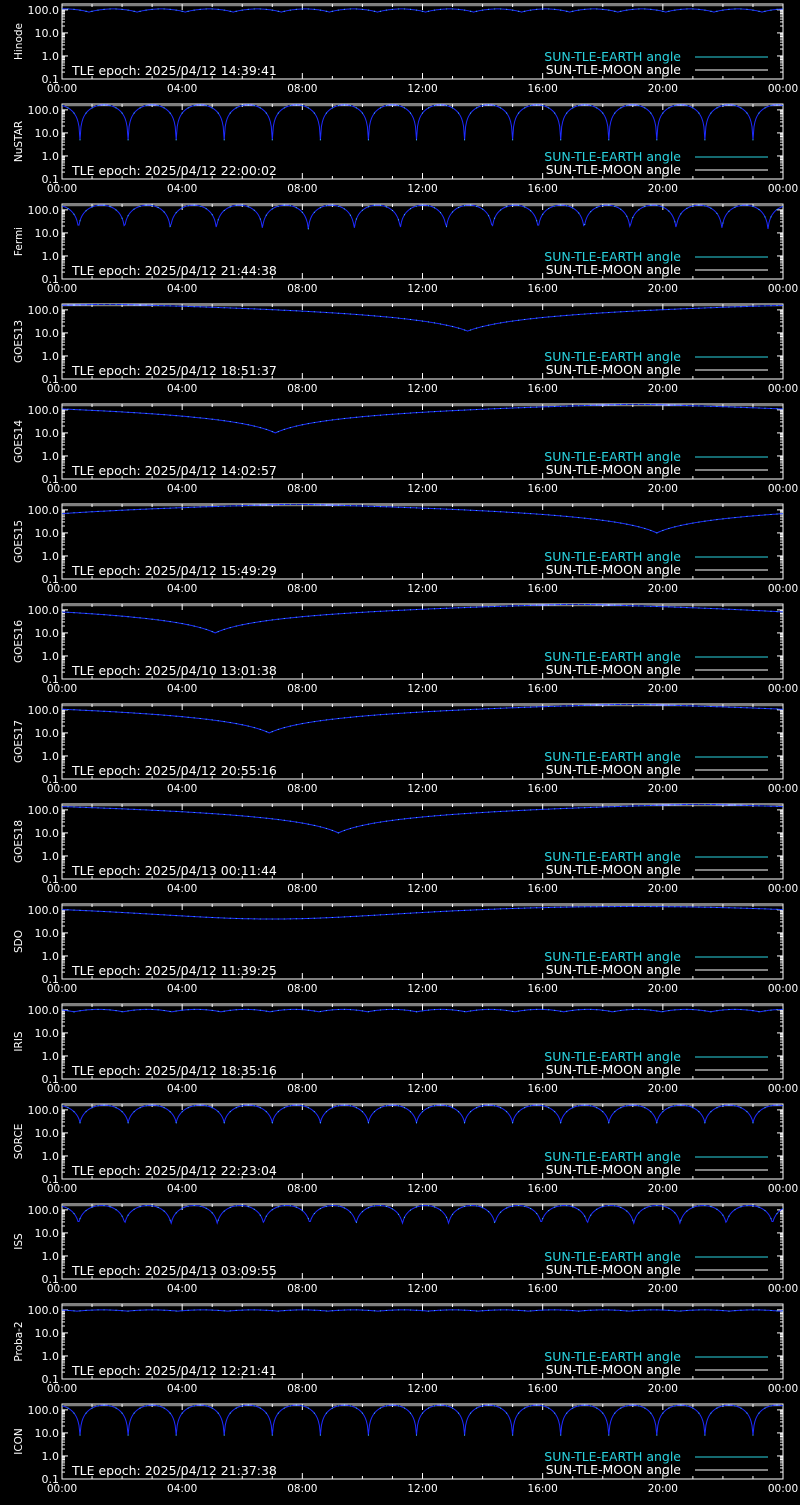 This screenshot has height=1505, width=800. I want to click on satellite-label: ISS, so click(19, 1241).